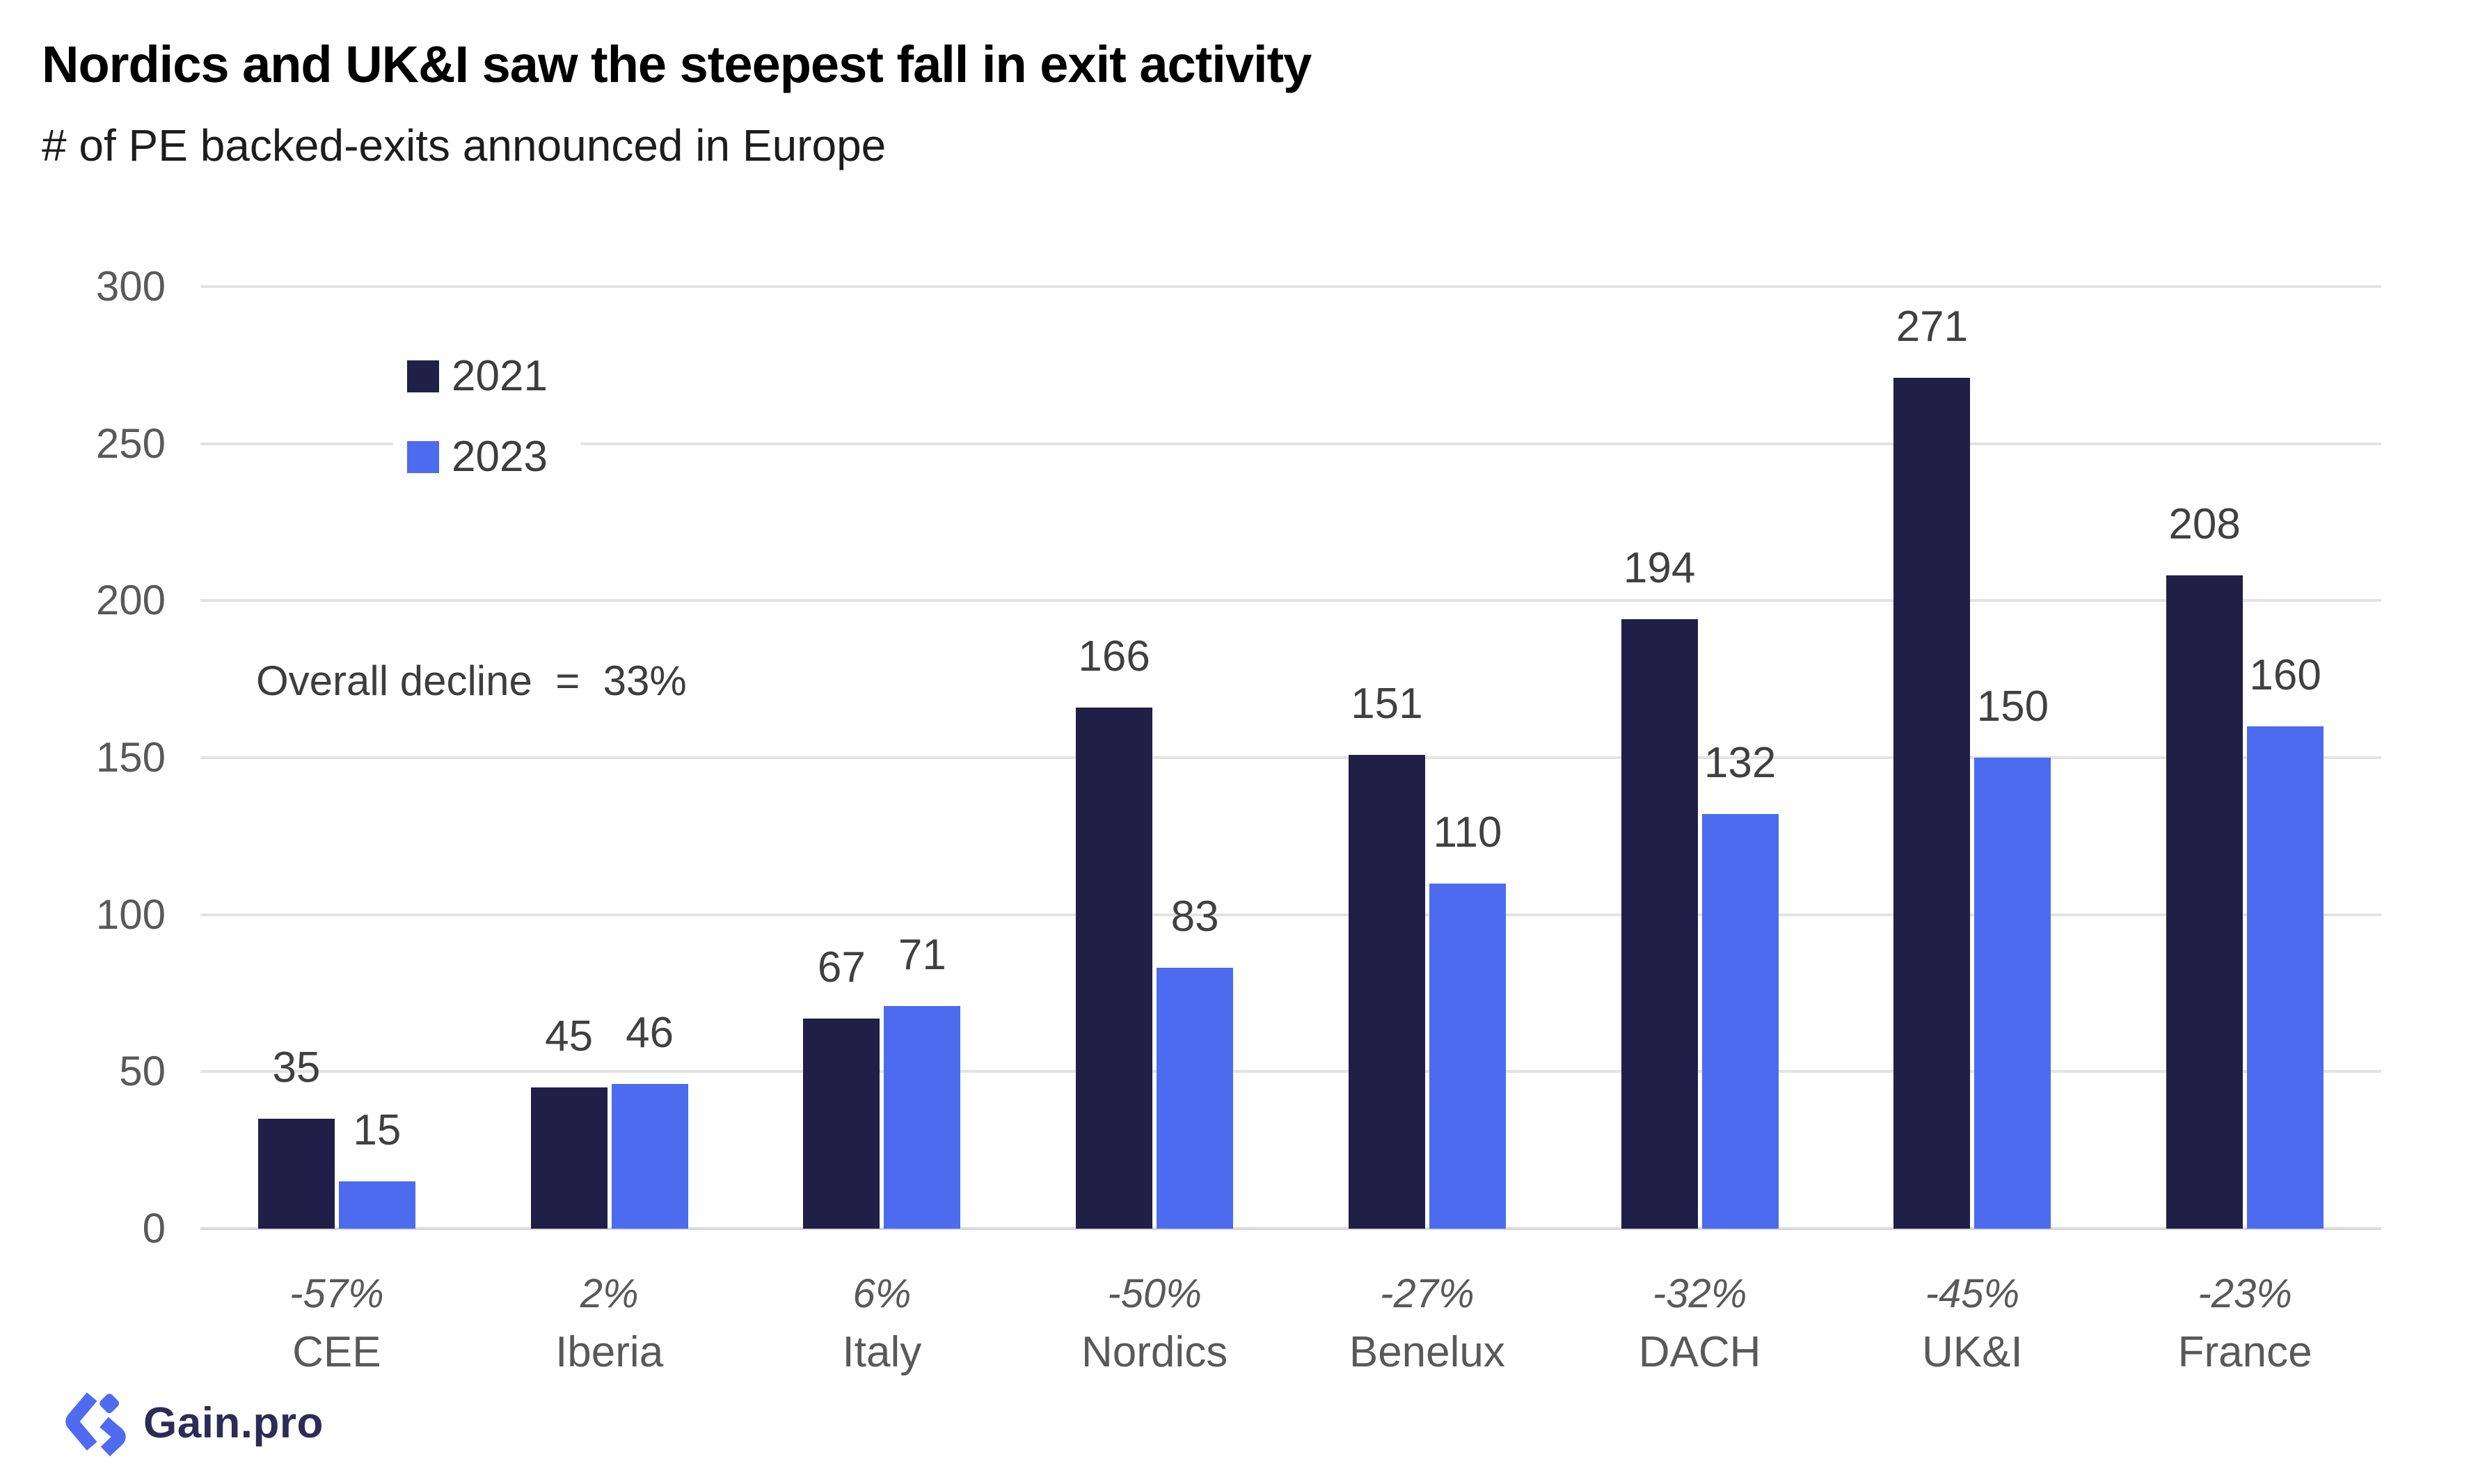 This screenshot has width=2478, height=1484. What do you see at coordinates (130, 914) in the screenshot?
I see `y-tick-label-100: 100` at bounding box center [130, 914].